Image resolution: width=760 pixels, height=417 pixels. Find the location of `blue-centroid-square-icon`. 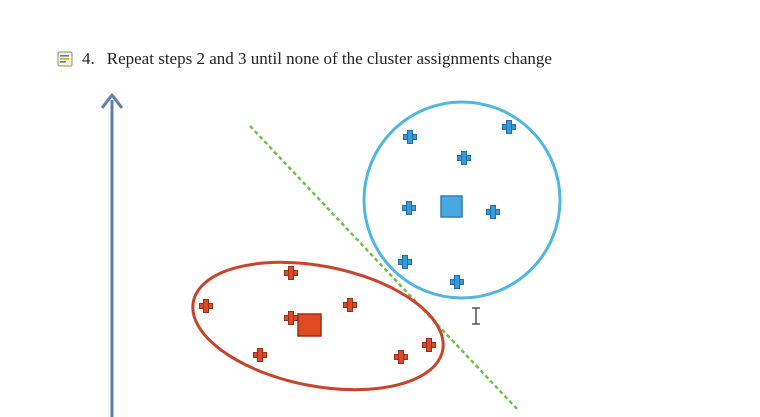

blue-centroid-square-icon is located at coordinates (451, 206).